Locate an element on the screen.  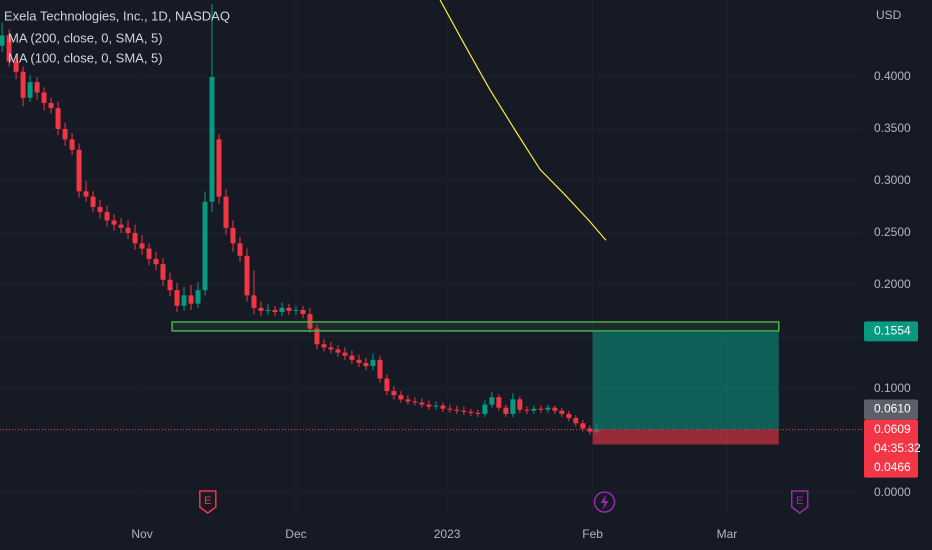
ma-line is located at coordinates (523, 120).